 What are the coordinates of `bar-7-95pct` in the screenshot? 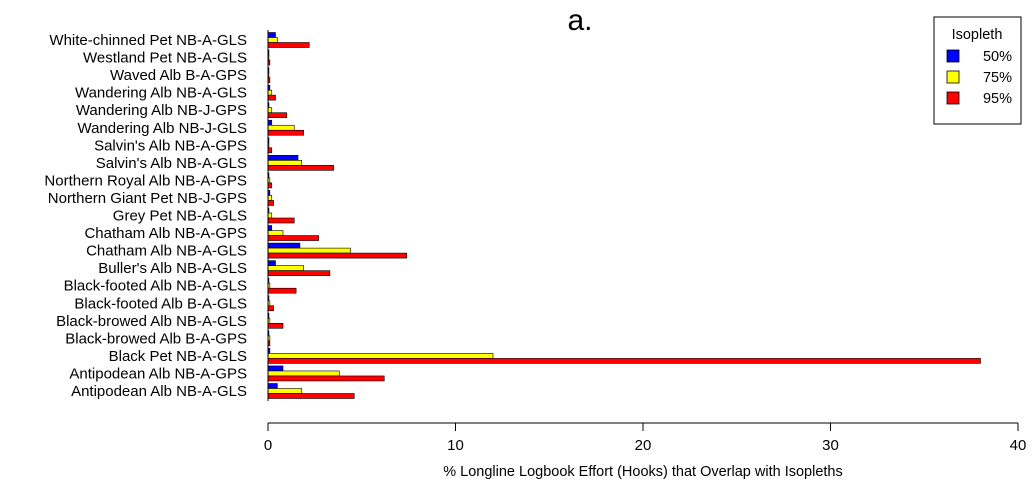 It's located at (270, 150).